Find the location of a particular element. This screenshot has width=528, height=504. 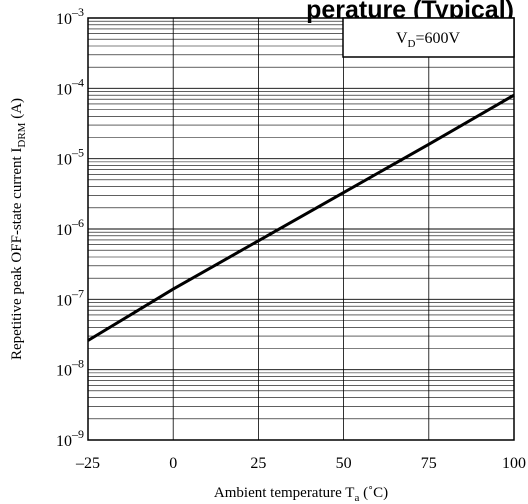

y-tick-label: 10⁻⁸ is located at coordinates (70, 368).